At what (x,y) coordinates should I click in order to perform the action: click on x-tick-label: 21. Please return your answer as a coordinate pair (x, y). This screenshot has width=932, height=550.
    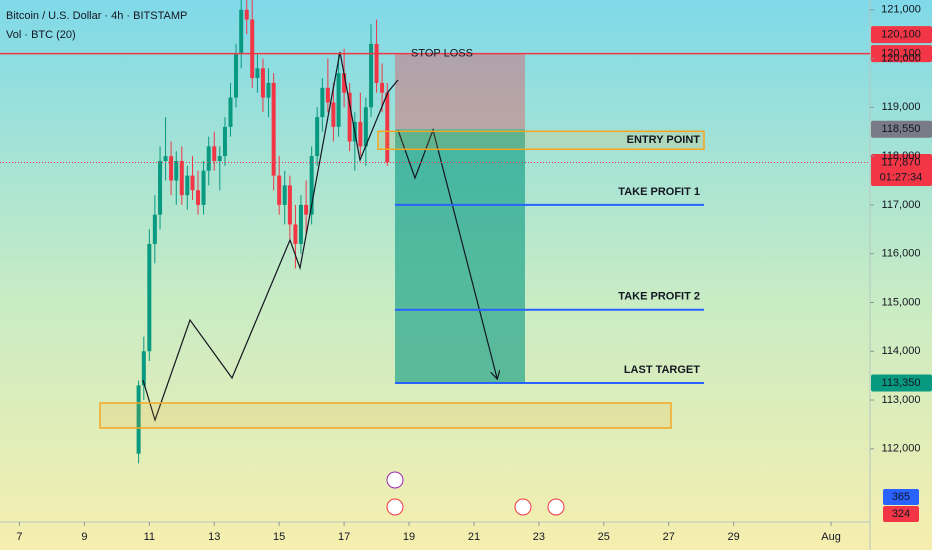
    Looking at the image, I should click on (474, 537).